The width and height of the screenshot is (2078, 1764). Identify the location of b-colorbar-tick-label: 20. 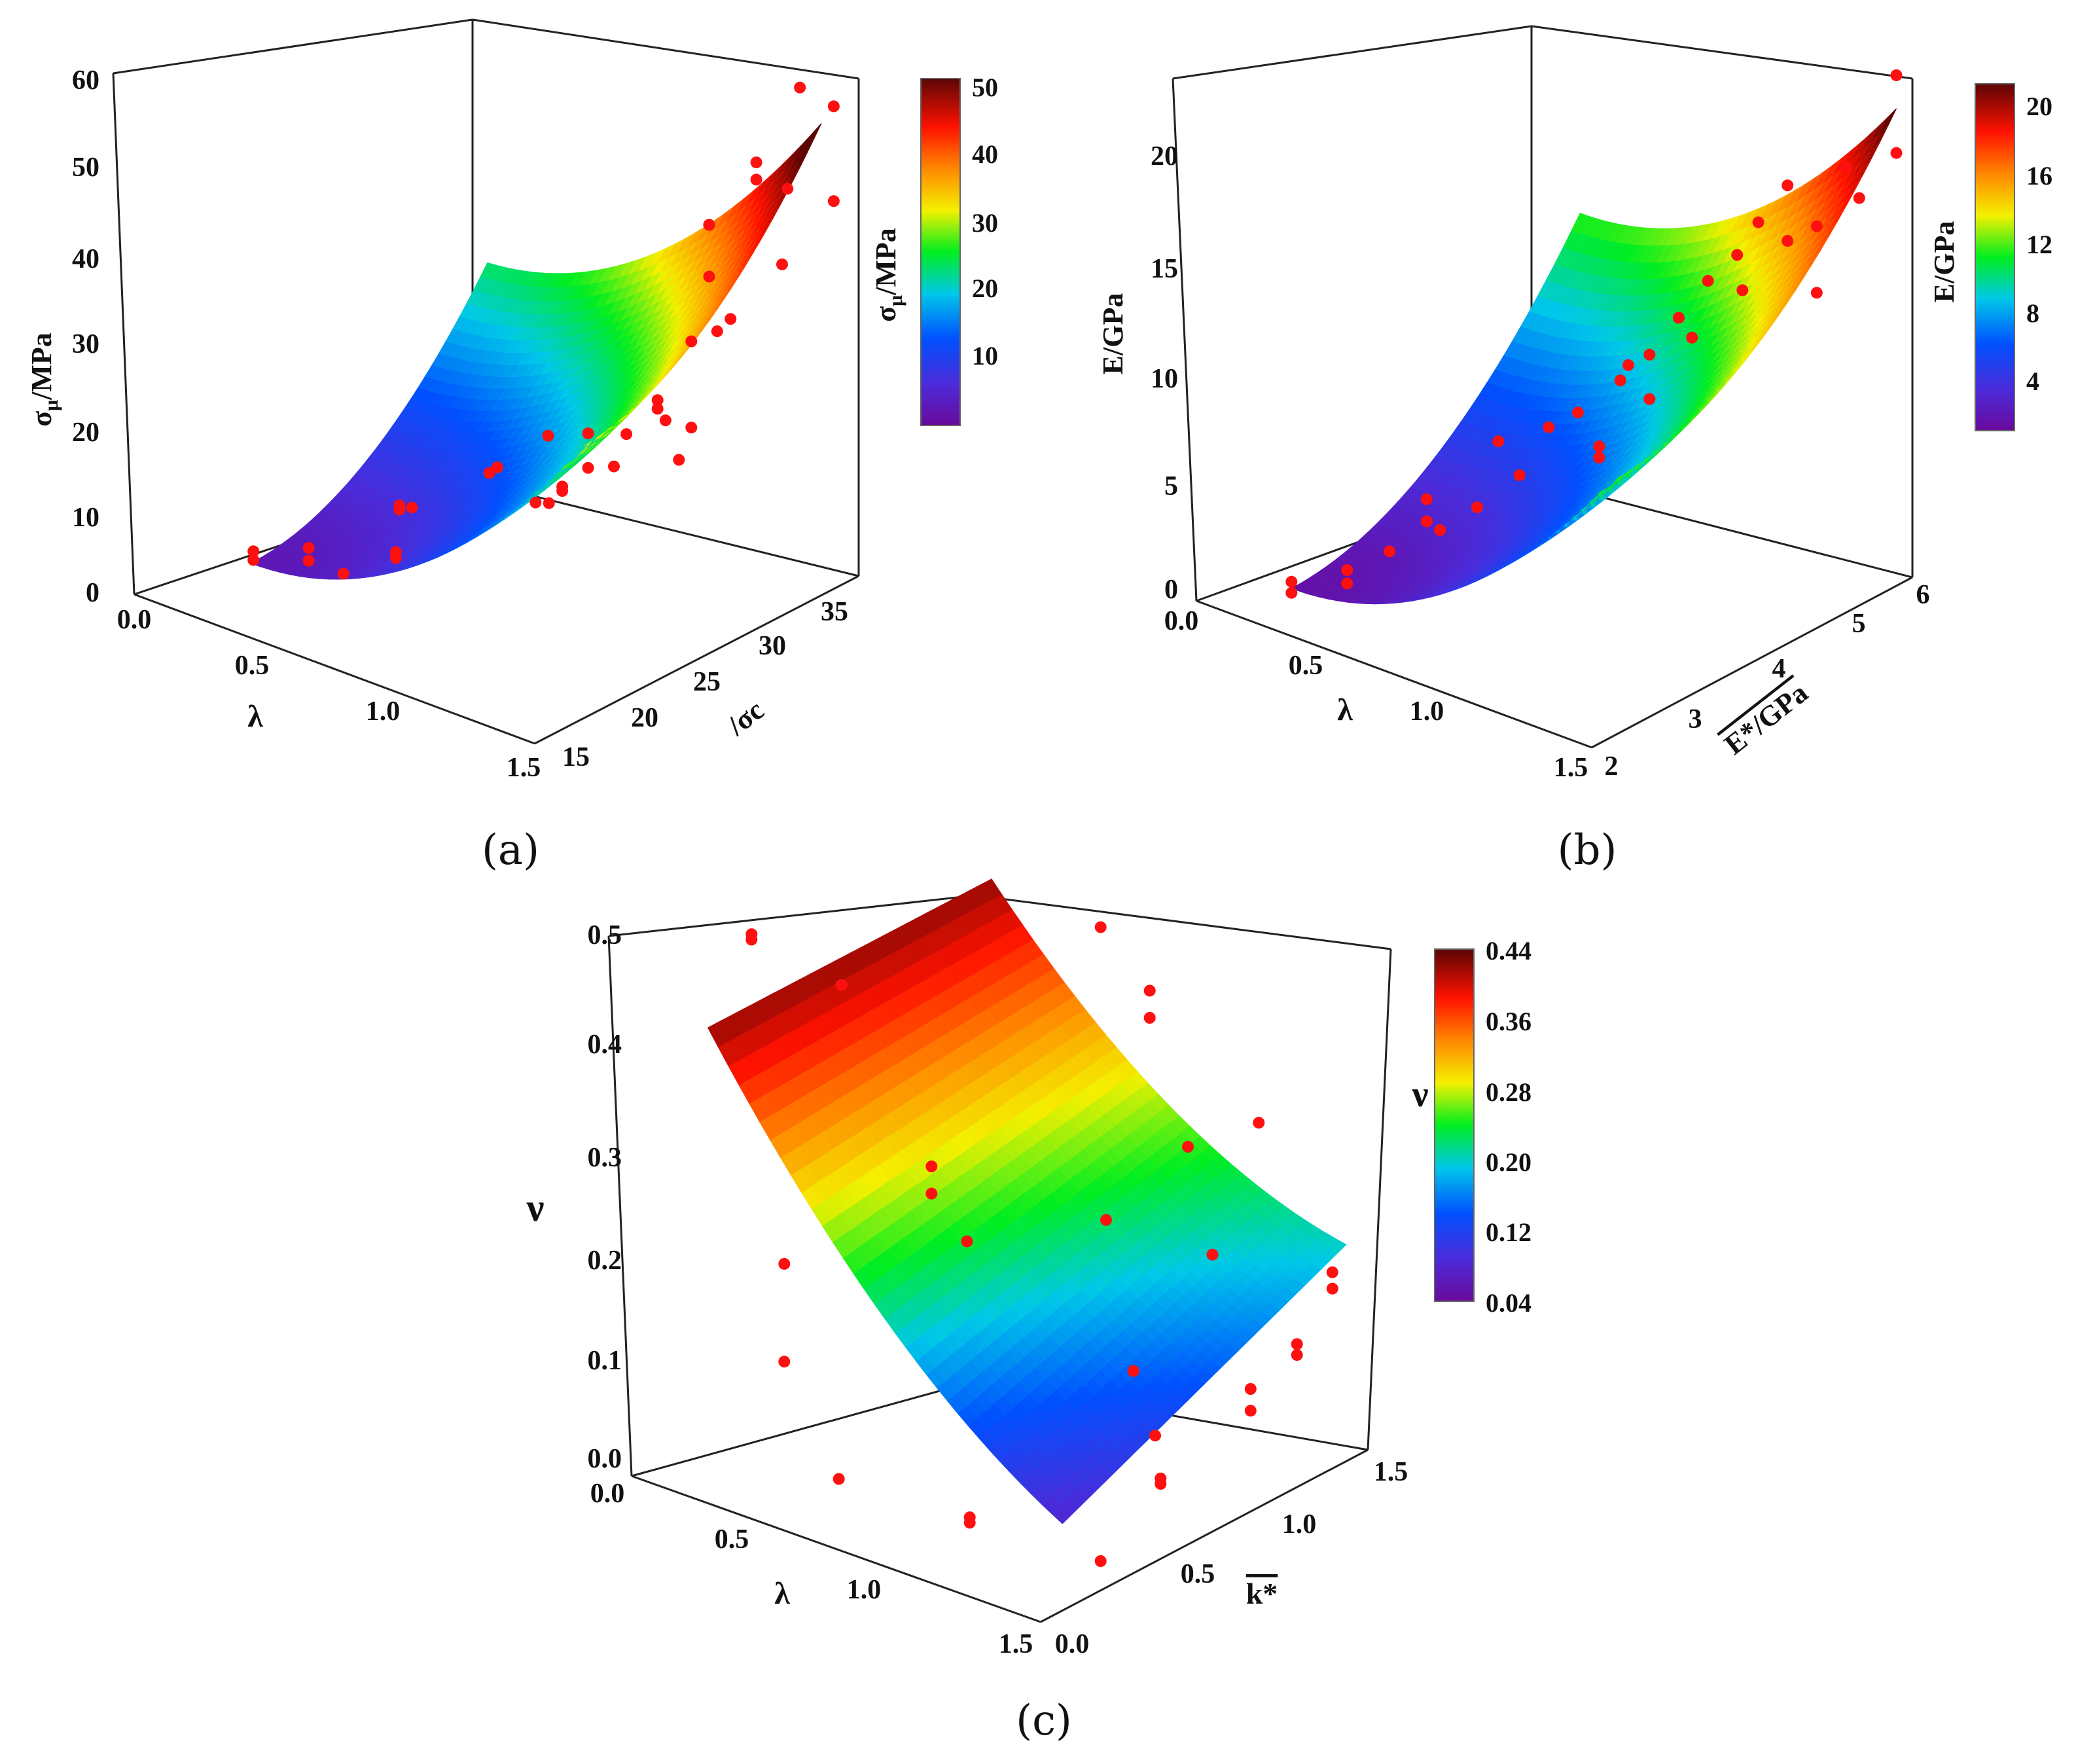
(2039, 106).